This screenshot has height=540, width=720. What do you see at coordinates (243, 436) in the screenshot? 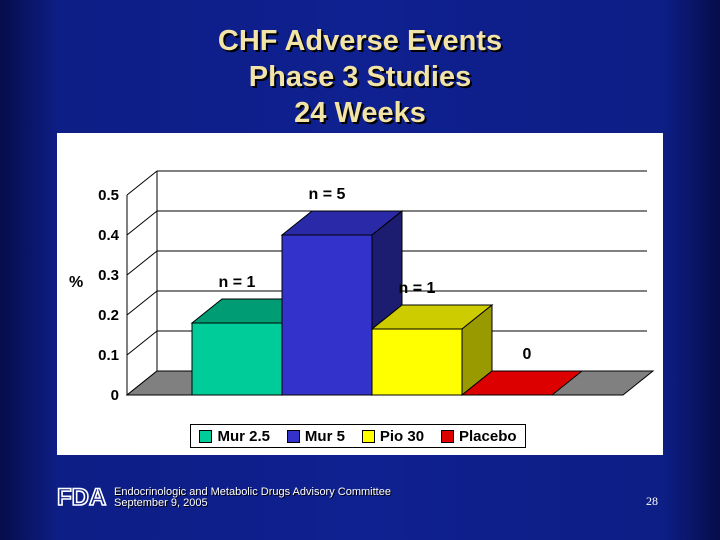
I see `legend-label-0: Mur 2.5` at bounding box center [243, 436].